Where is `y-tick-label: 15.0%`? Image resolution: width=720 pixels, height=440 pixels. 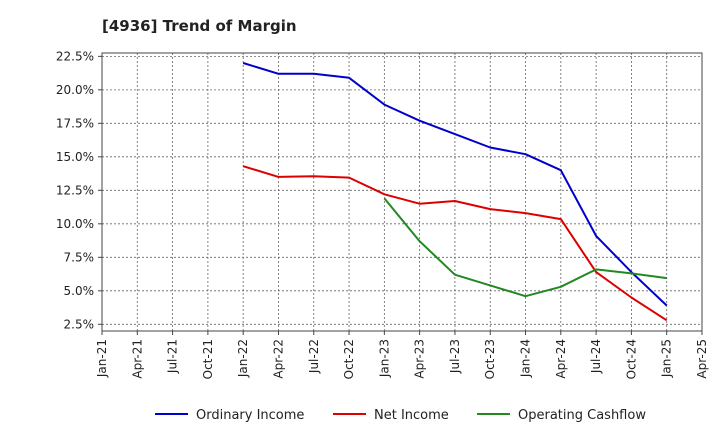
y-tick-label: 15.0% is located at coordinates (75, 157).